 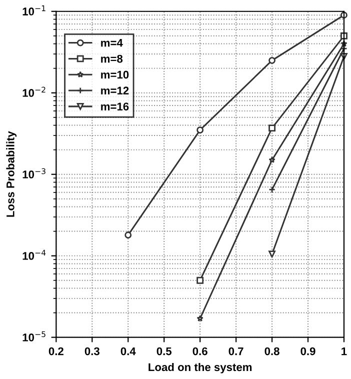 I want to click on legend-label: m=10, so click(x=115, y=74).